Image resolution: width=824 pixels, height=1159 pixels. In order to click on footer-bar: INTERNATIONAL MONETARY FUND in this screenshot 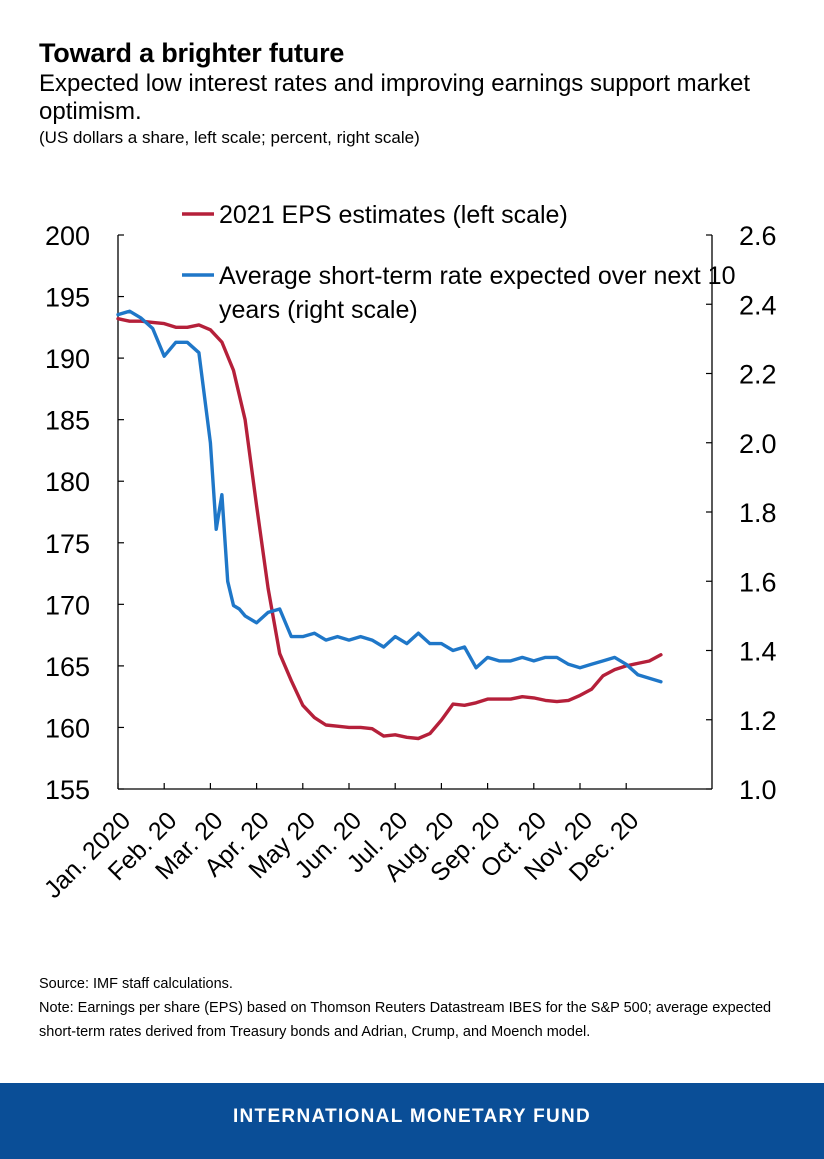, I will do `click(412, 1121)`.